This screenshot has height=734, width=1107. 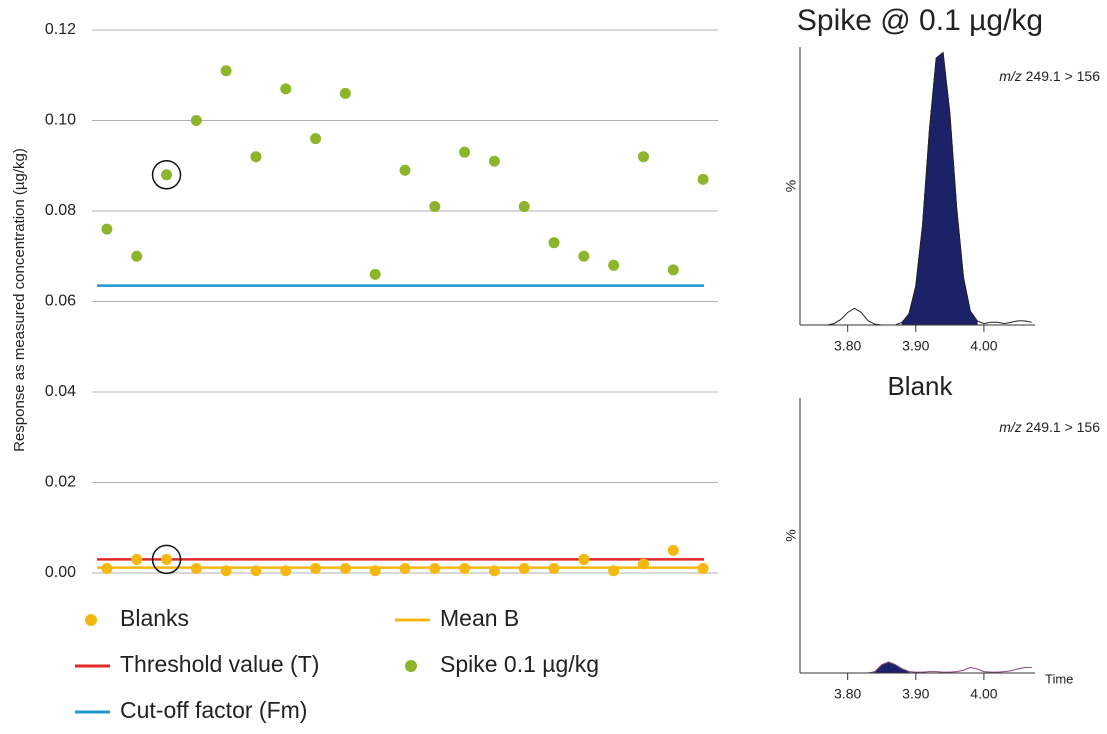 What do you see at coordinates (920, 386) in the screenshot?
I see `panel-title: Blank` at bounding box center [920, 386].